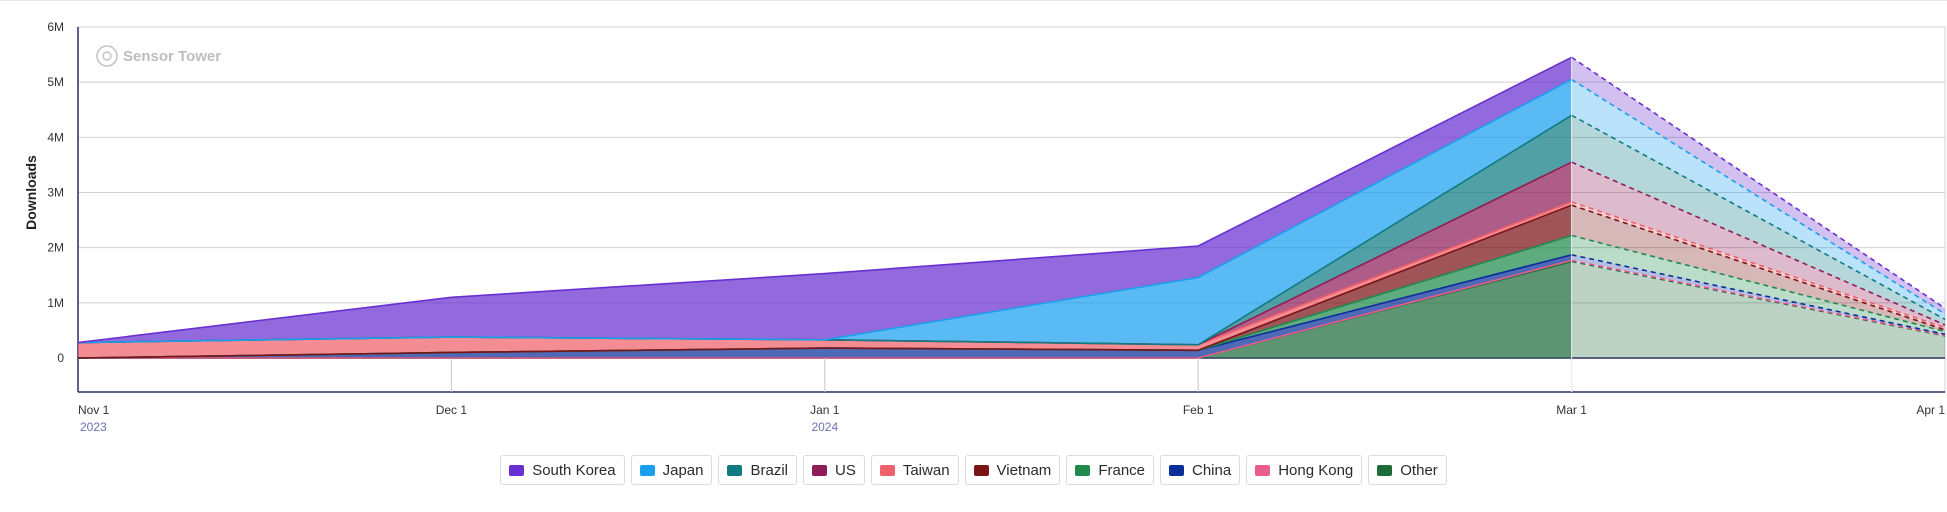 This screenshot has width=1947, height=512. What do you see at coordinates (1930, 410) in the screenshot?
I see `x-tick-label: Apr 1` at bounding box center [1930, 410].